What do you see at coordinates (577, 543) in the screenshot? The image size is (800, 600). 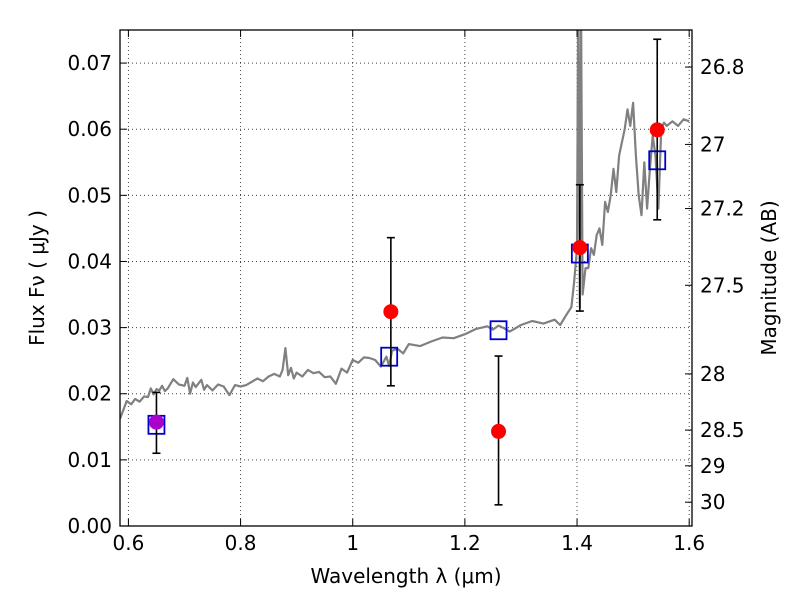 I see `x-tick-label: 1.4` at bounding box center [577, 543].